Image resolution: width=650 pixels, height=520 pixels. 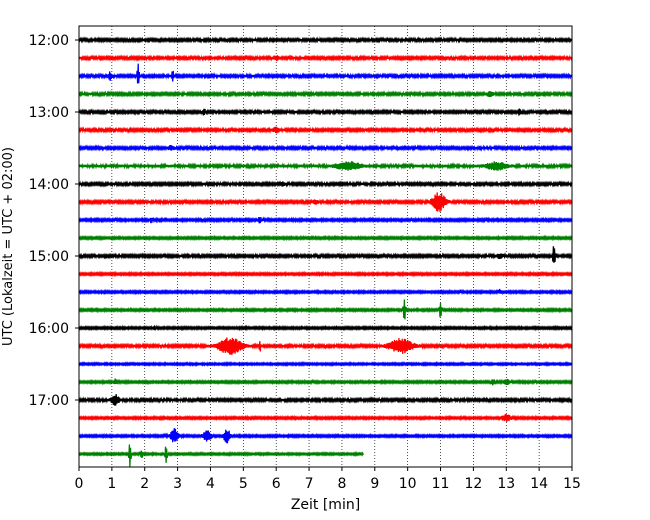 What do you see at coordinates (49, 41) in the screenshot?
I see `y-tick-label: 12:00` at bounding box center [49, 41].